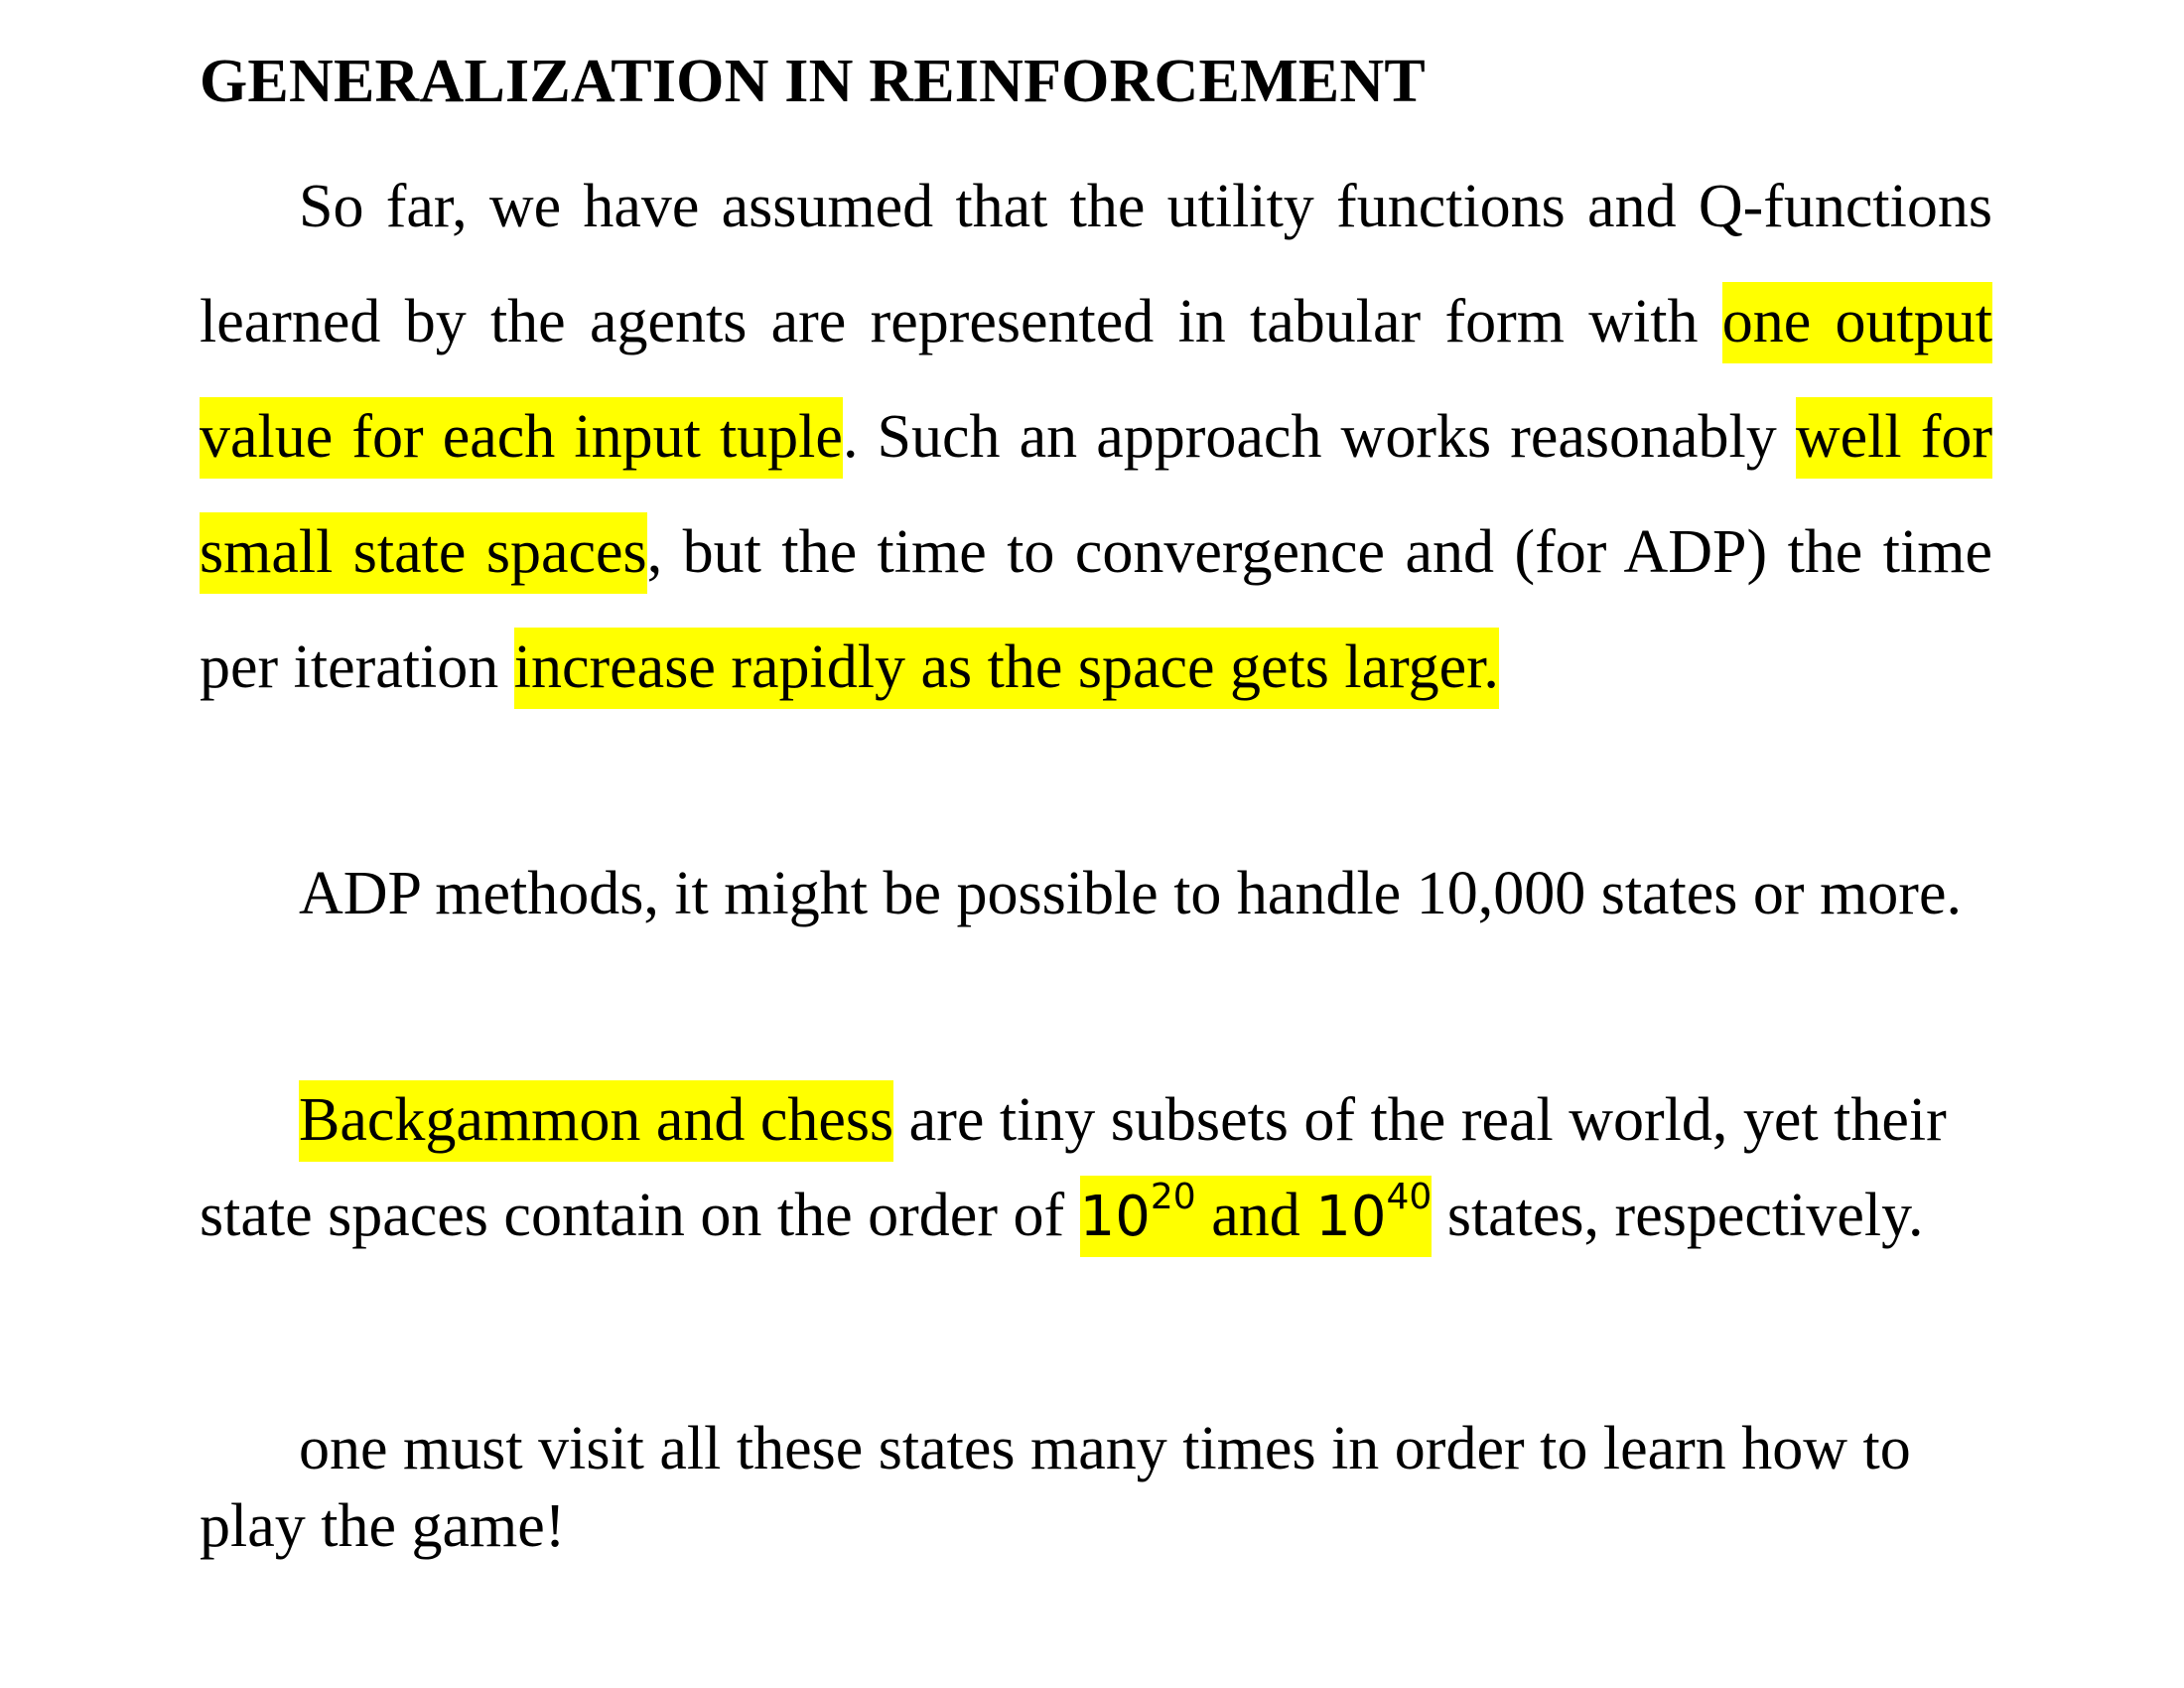  What do you see at coordinates (813, 81) in the screenshot?
I see `page-title: GENERALIZATION IN REINFORCEMENT` at bounding box center [813, 81].